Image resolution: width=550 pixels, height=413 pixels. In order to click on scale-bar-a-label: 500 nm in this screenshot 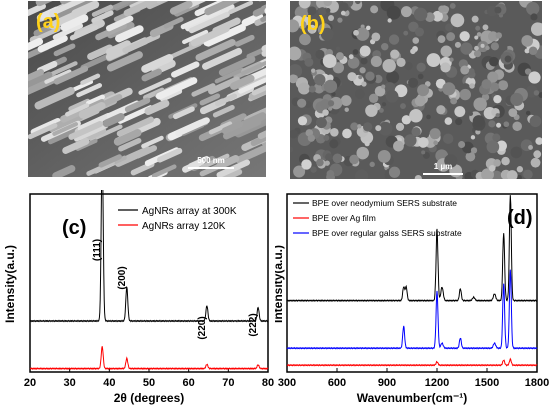, I will do `click(211, 160)`.